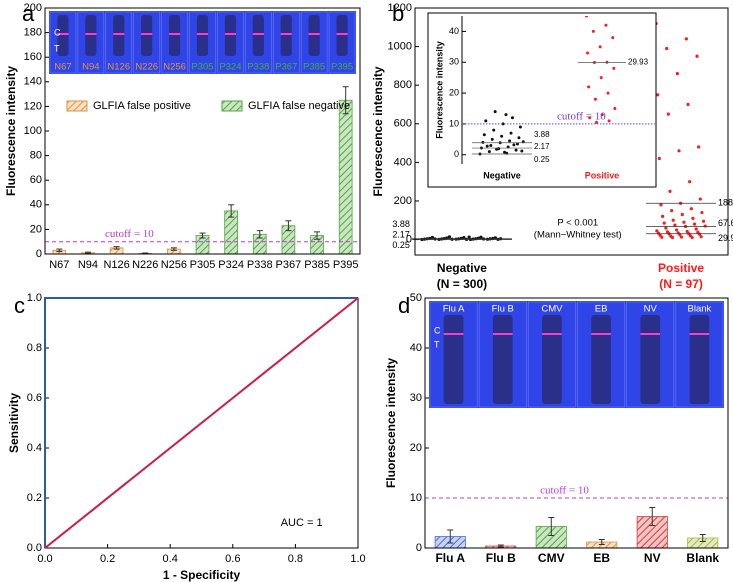 The image size is (733, 582). Describe the element at coordinates (59, 265) in the screenshot. I see `x-tick-label: N67` at that location.